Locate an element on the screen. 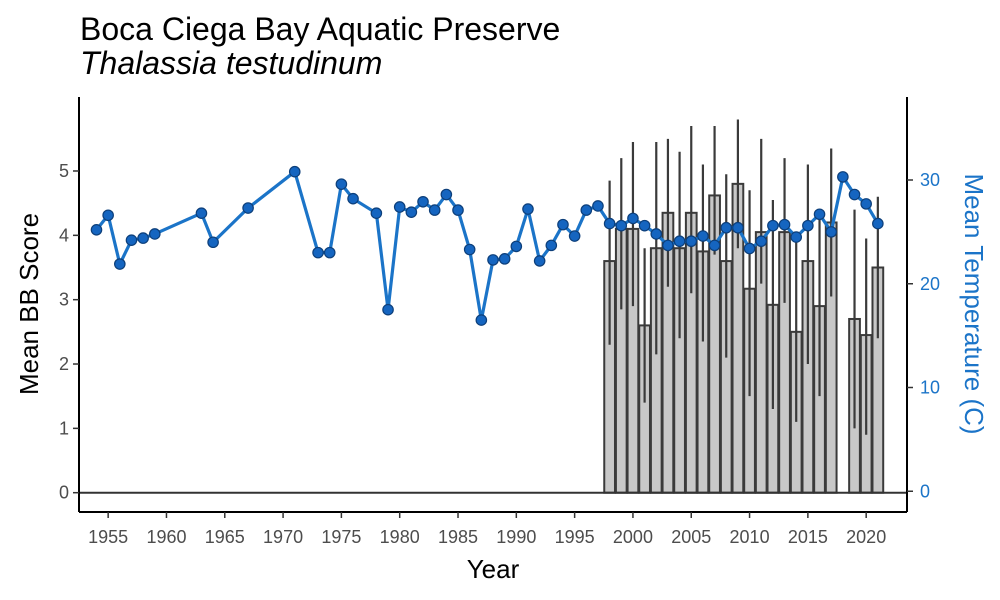 This screenshot has width=1000, height=600. temperature-point-1989 is located at coordinates (504, 259).